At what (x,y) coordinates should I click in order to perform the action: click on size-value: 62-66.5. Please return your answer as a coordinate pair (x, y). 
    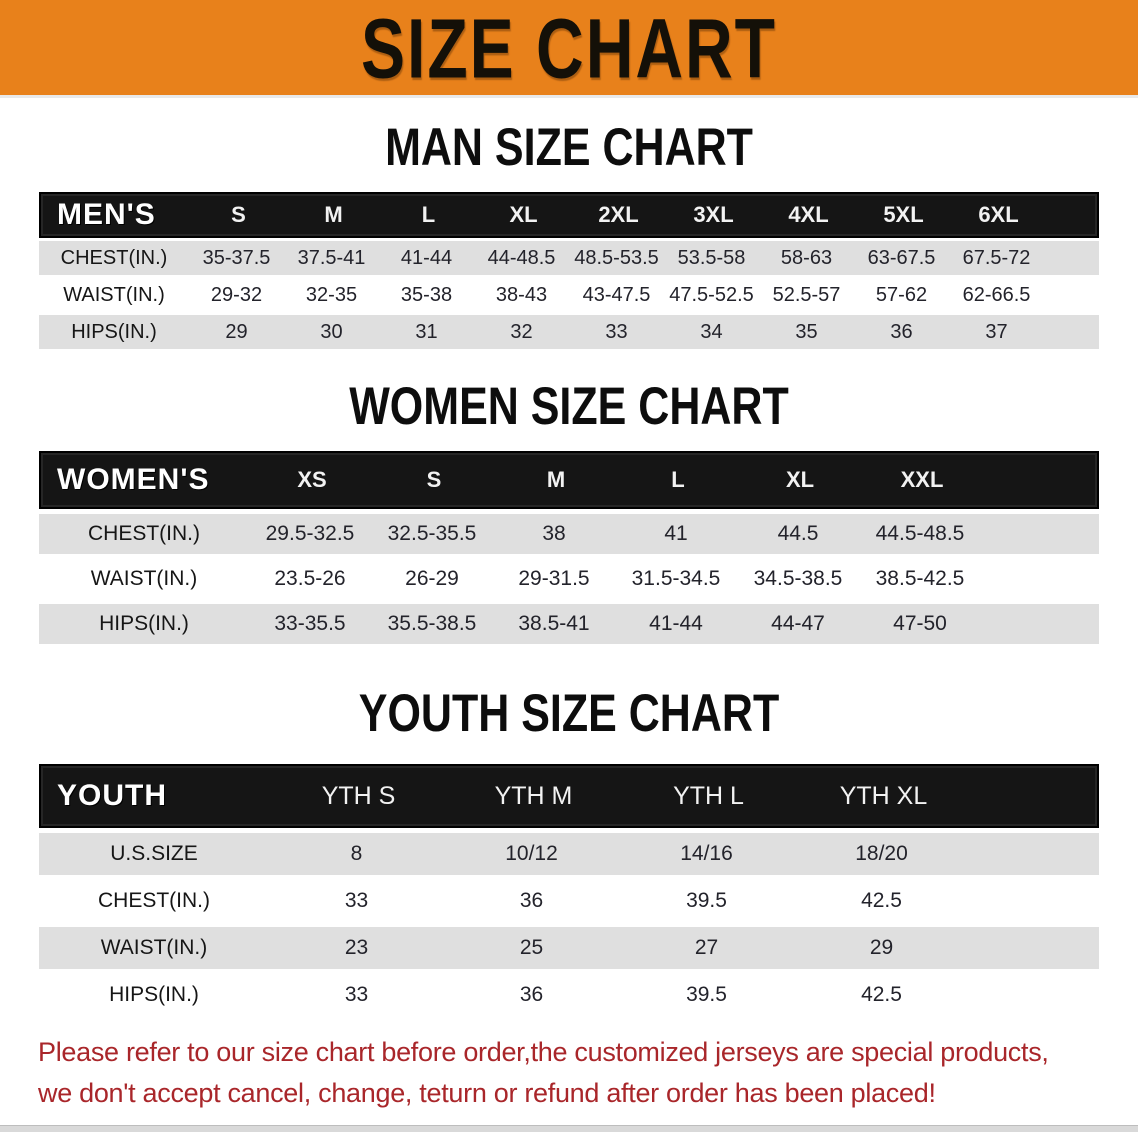
    Looking at the image, I should click on (996, 294).